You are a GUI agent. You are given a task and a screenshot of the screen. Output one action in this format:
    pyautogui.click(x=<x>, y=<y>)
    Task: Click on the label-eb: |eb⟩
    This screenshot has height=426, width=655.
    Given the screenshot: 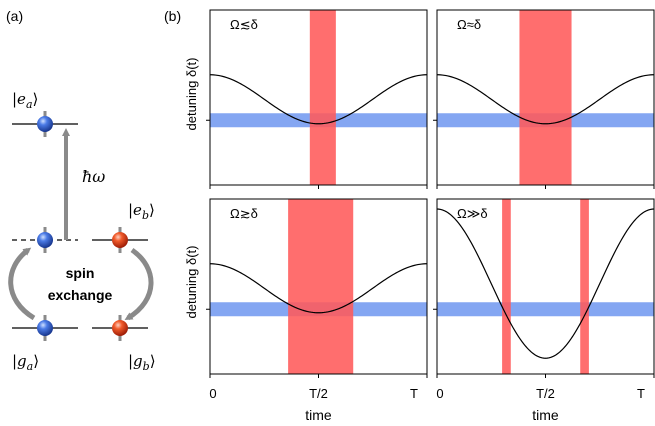 What is the action you would take?
    pyautogui.click(x=141, y=211)
    